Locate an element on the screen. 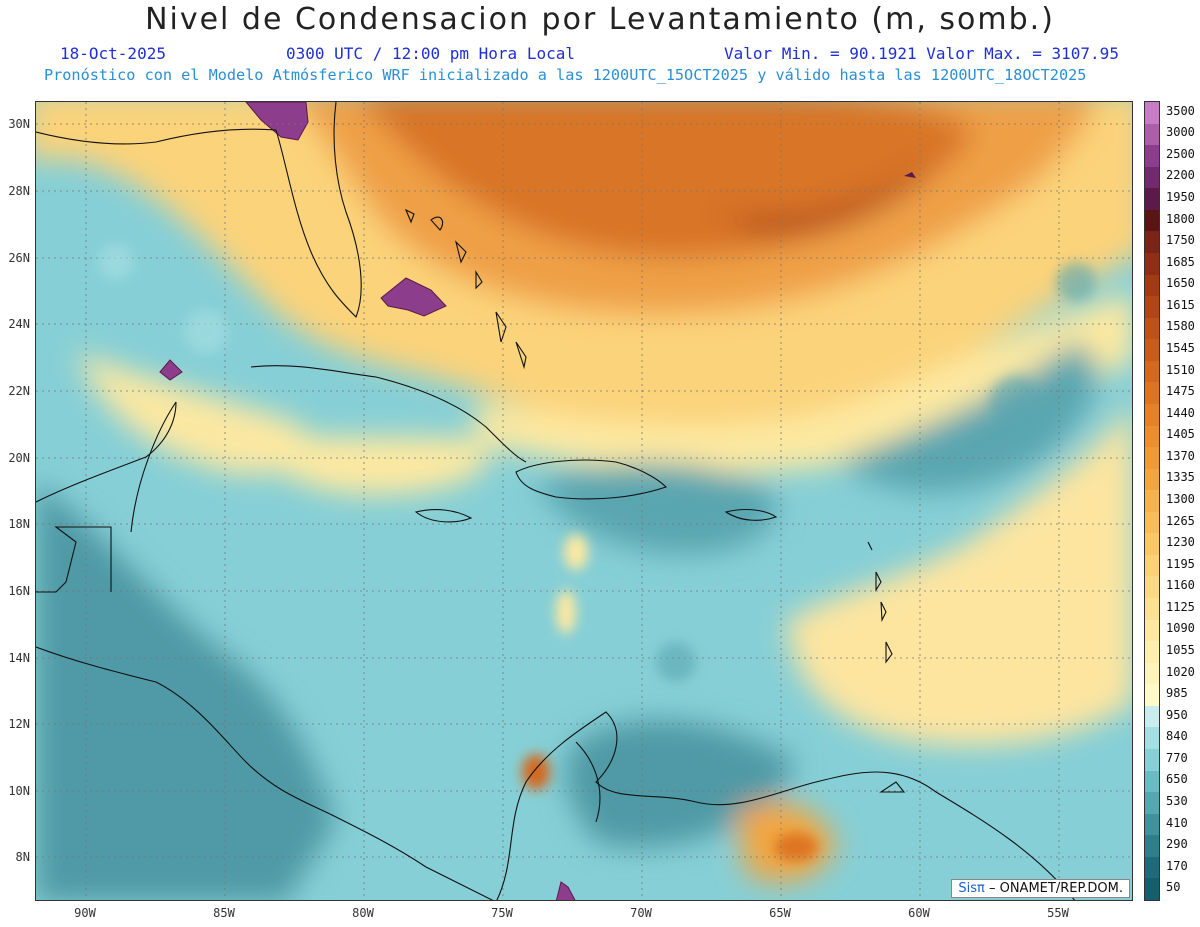  color-scale-label: 650 is located at coordinates (1177, 779).